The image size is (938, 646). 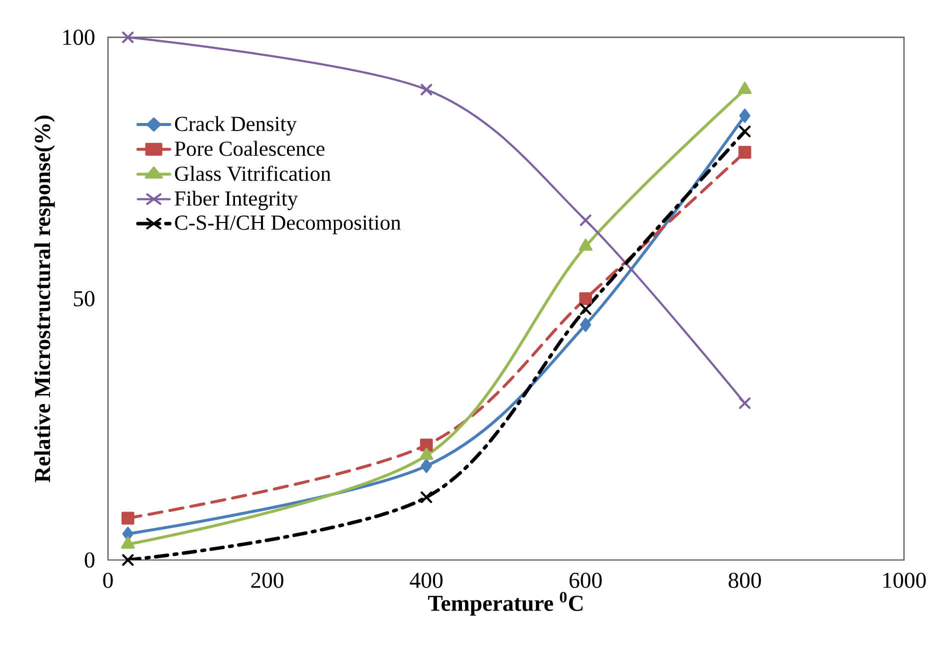 What do you see at coordinates (89, 560) in the screenshot?
I see `y-tick-label: 0` at bounding box center [89, 560].